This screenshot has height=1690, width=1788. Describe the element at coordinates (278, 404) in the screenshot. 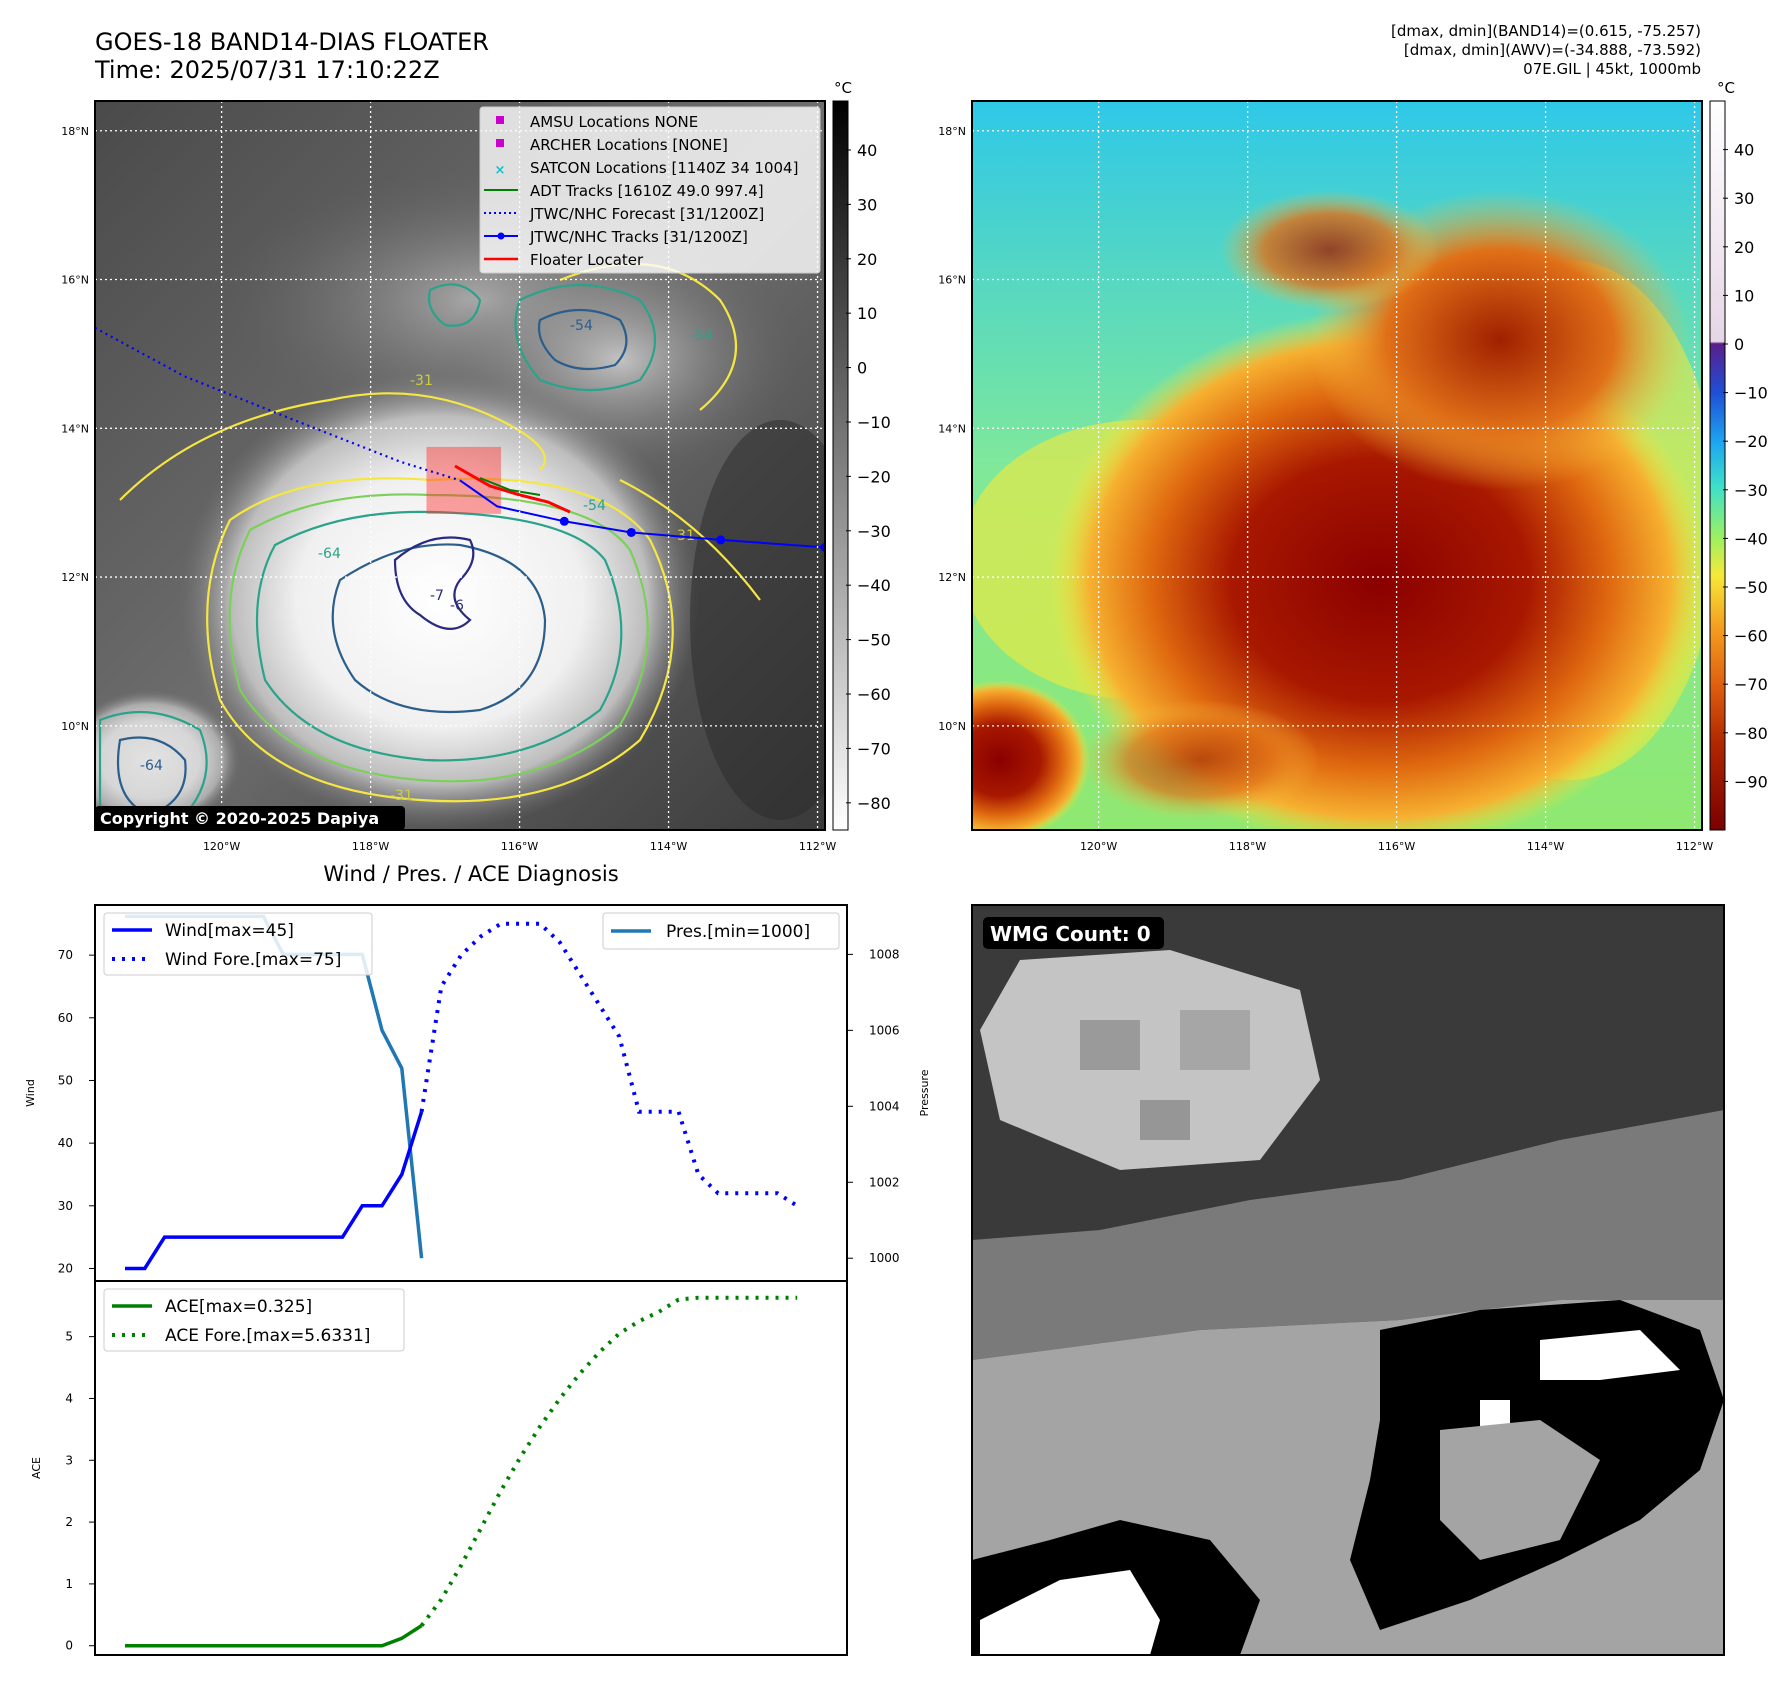

I see `jtwc-forecast-track` at that location.